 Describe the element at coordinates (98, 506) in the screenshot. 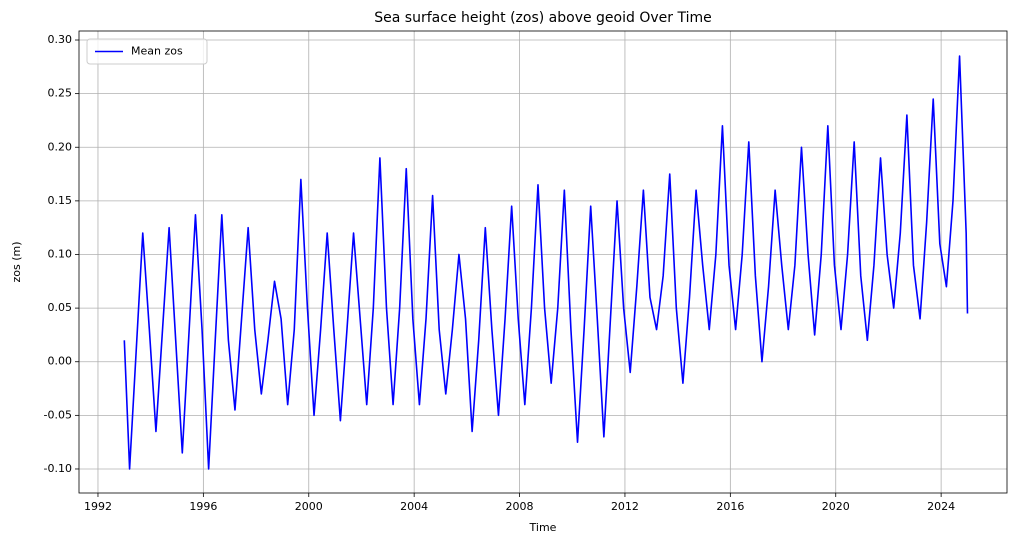

I see `x-tick-label: 1992` at that location.